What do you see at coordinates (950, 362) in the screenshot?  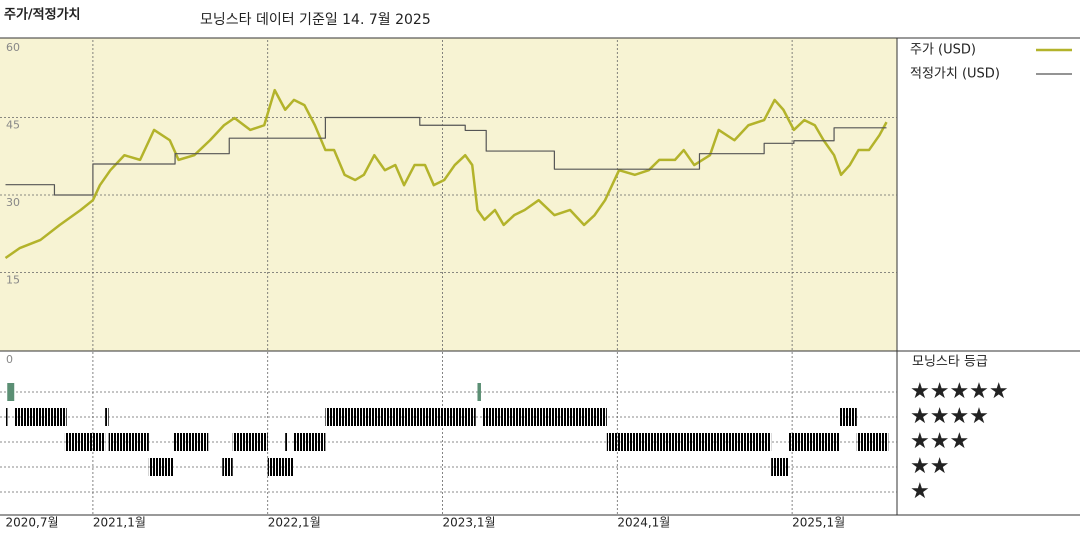 I see `ratings-title: 모닝스타 등급` at bounding box center [950, 362].